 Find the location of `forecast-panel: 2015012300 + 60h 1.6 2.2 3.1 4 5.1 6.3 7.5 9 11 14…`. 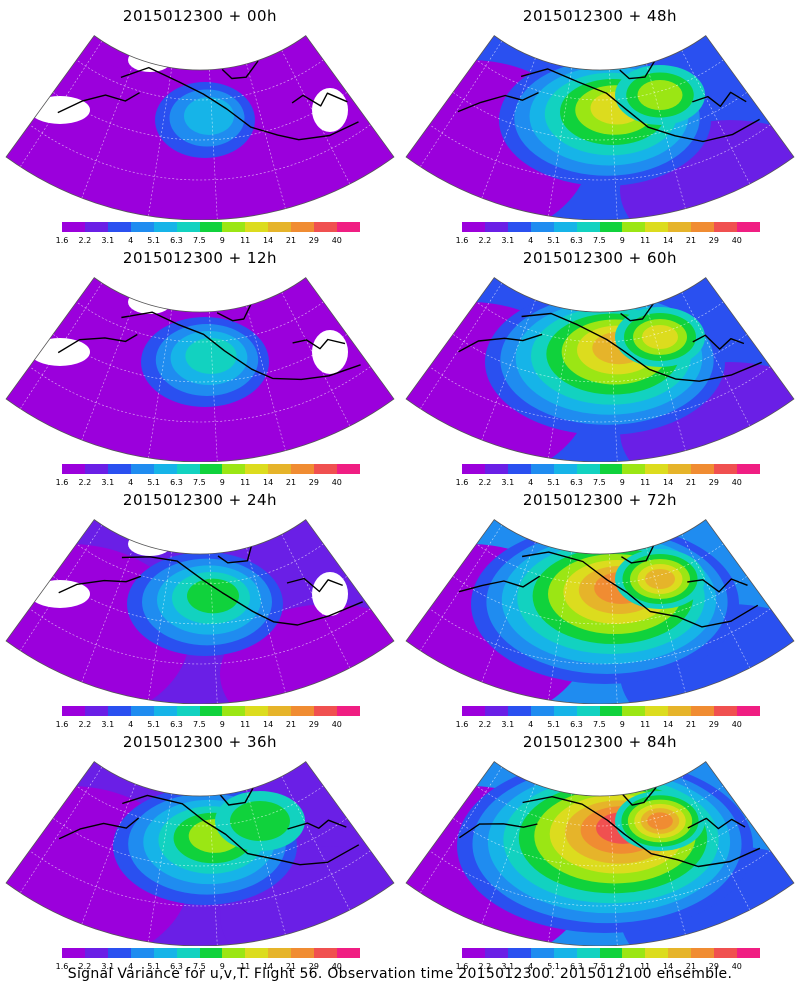

forecast-panel: 2015012300 + 60h 1.6 2.2 3.1 4 5.1 6.3 7.5 9 11 14… is located at coordinates (600, 367).